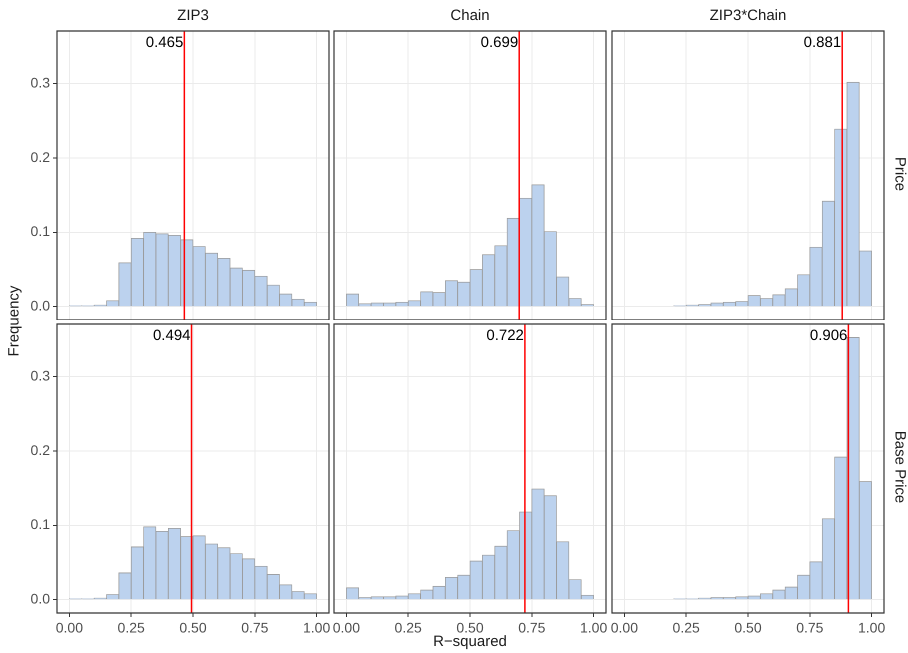  Describe the element at coordinates (900, 174) in the screenshot. I see `y2-axis-title: Price` at that location.